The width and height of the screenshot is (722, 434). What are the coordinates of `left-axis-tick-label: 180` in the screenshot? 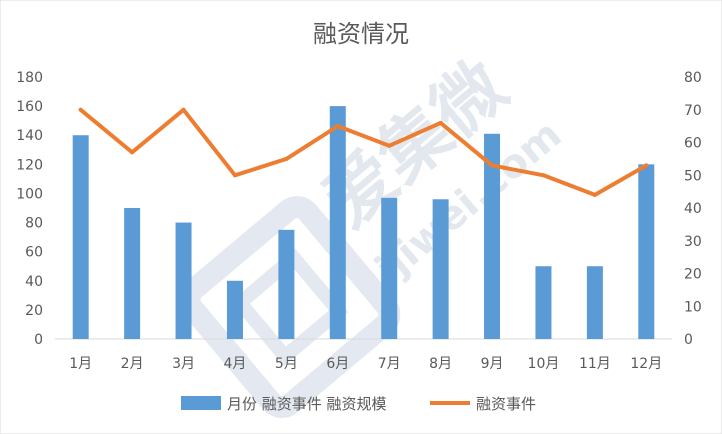 It's located at (29, 78).